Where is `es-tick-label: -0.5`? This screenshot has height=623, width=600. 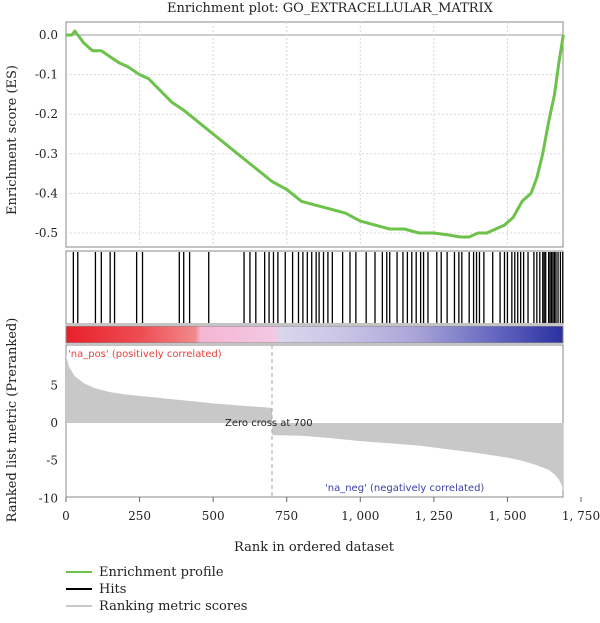 es-tick-label: -0.5 is located at coordinates (46, 233).